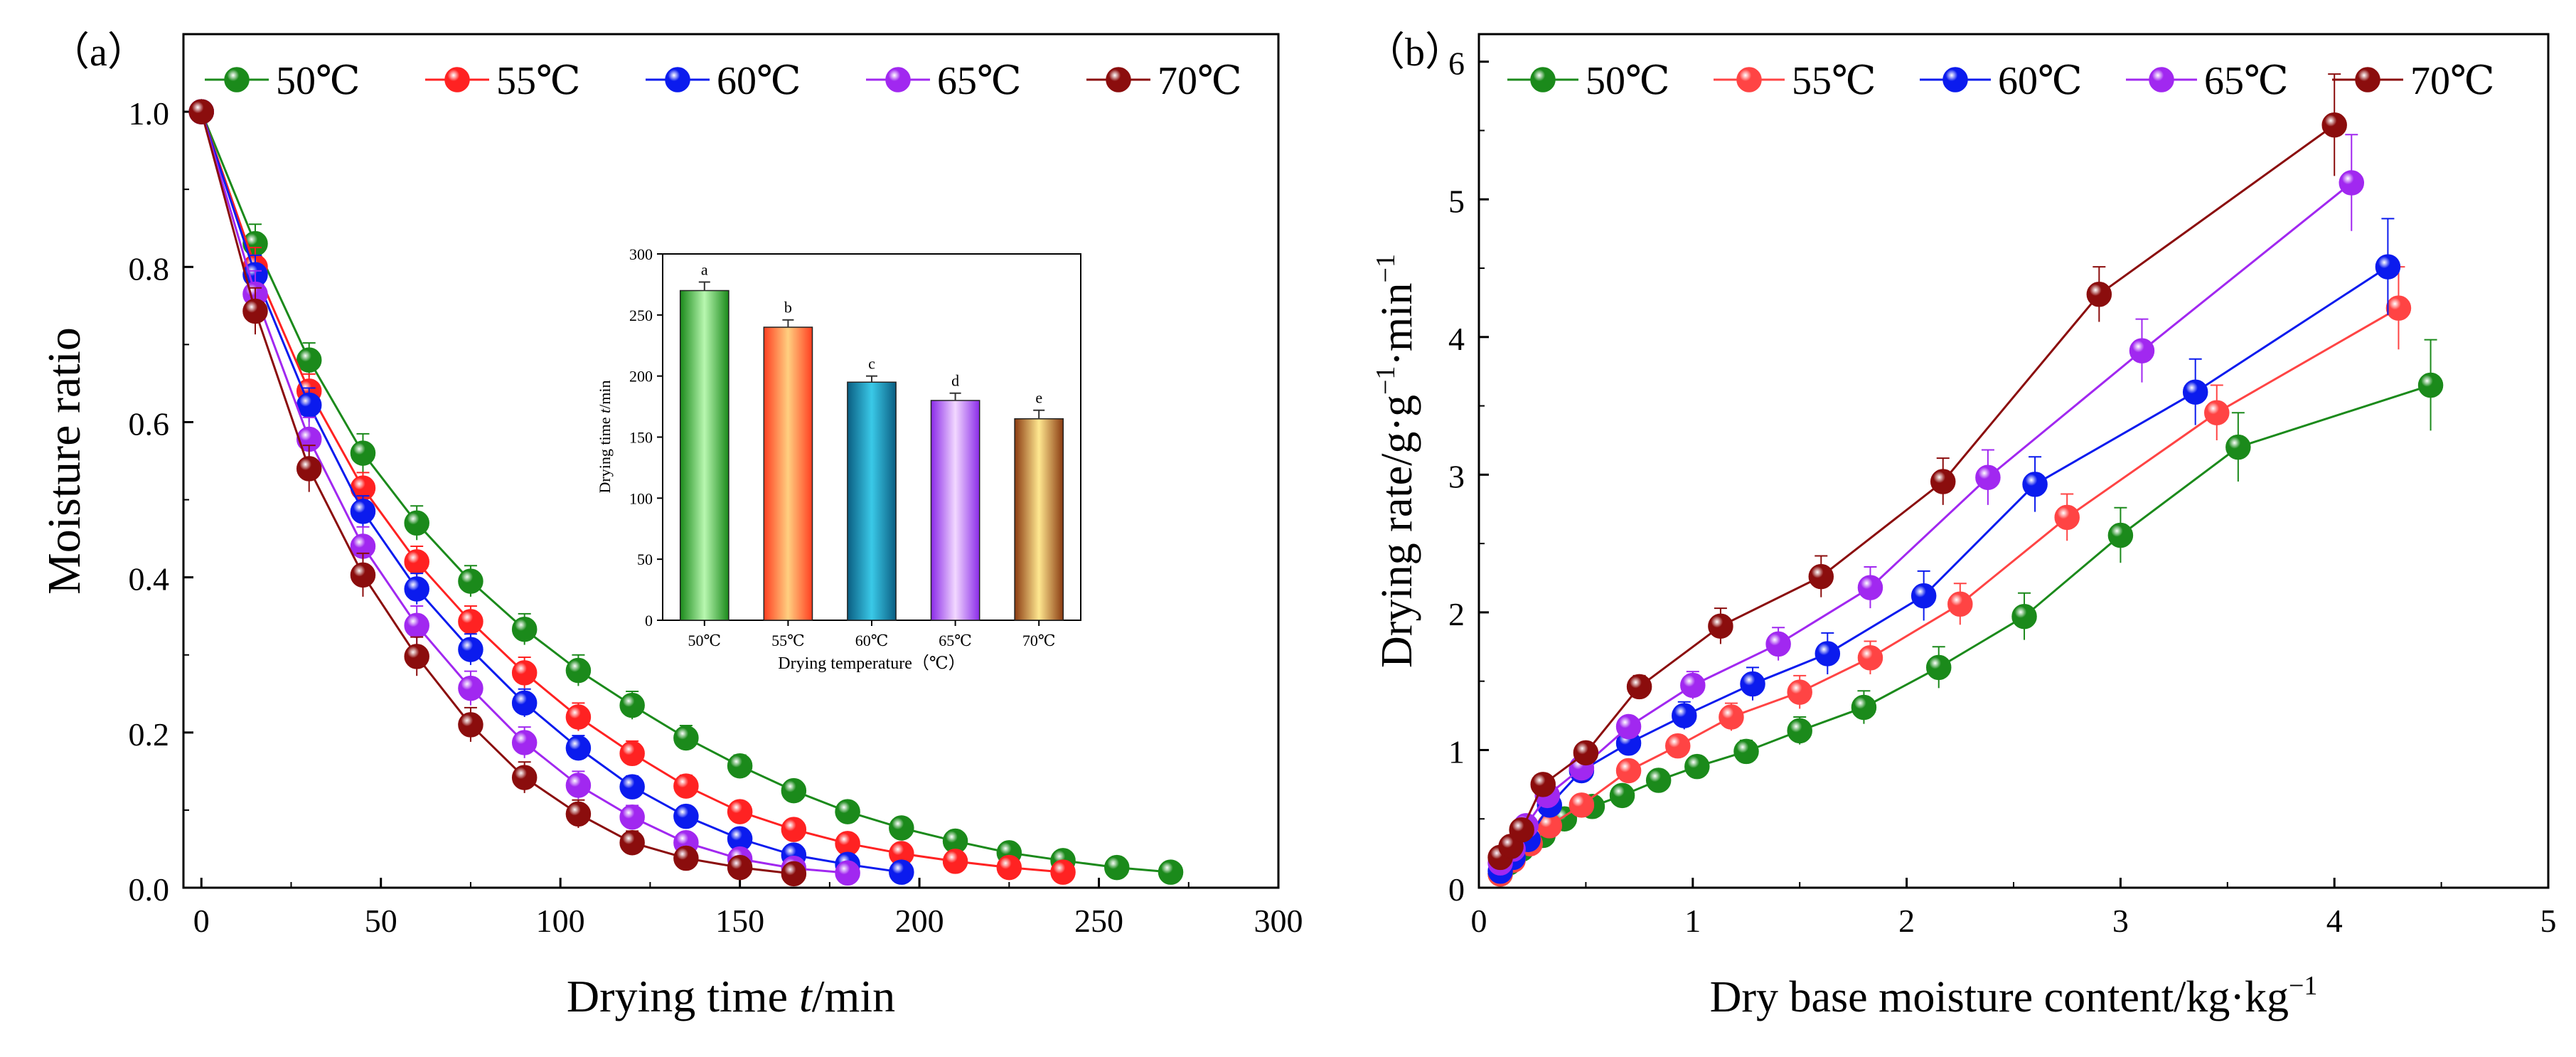 Image resolution: width=2576 pixels, height=1057 pixels. What do you see at coordinates (683, 996) in the screenshot?
I see `x-label-a-main: Drying time` at bounding box center [683, 996].